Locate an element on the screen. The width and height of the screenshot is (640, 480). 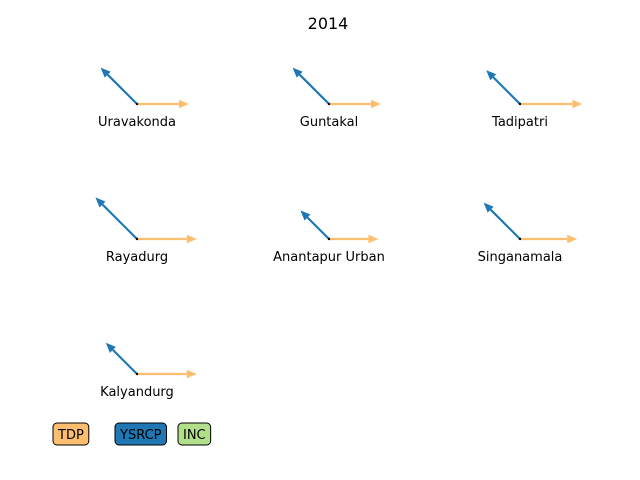
arrow-tdp-anantapur-urban is located at coordinates (354, 239).